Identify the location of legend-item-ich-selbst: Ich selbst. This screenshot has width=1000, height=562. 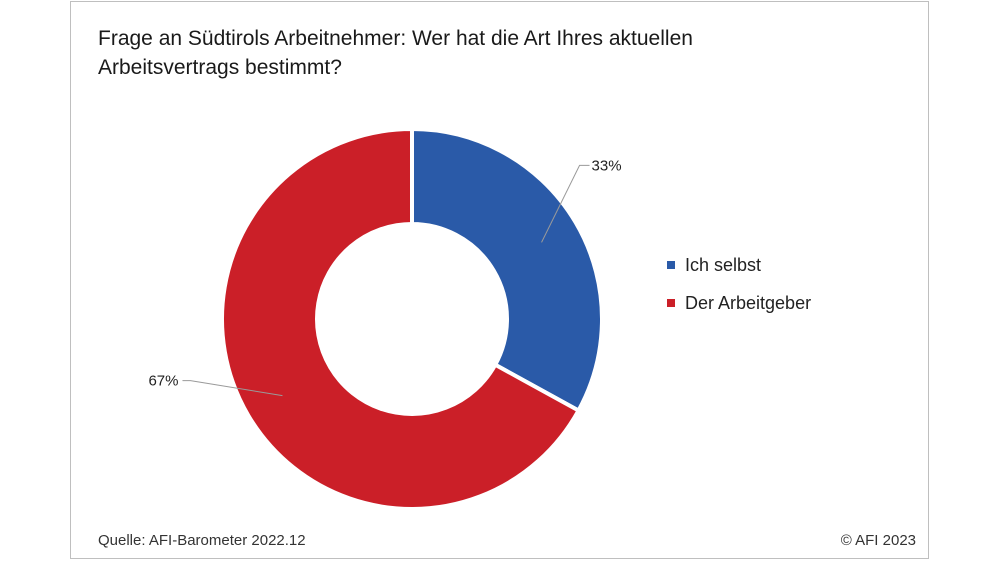
(739, 265).